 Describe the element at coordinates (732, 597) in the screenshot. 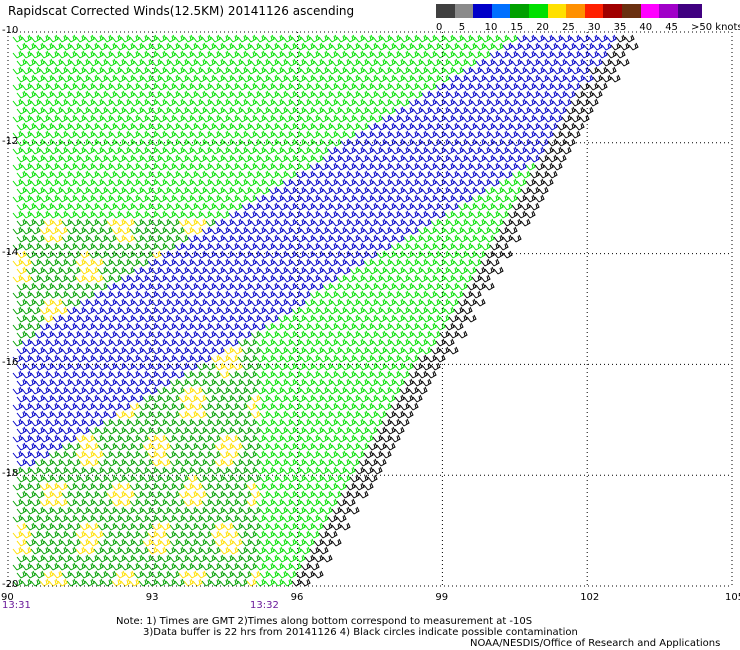

I see `longitude-label: 105` at that location.